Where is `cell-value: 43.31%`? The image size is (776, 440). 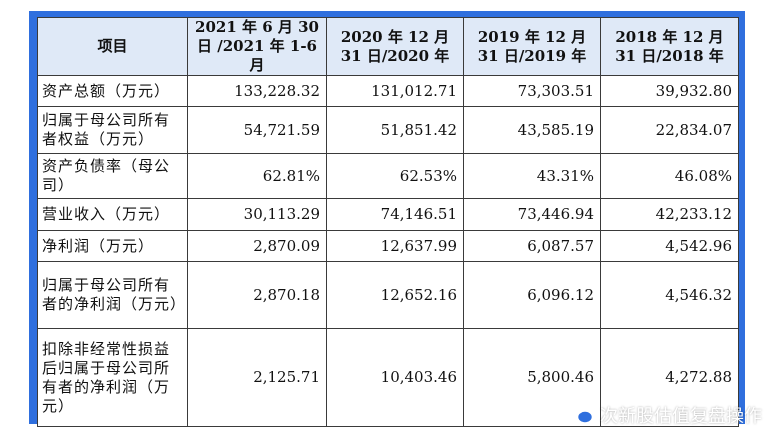 cell-value: 43.31% is located at coordinates (532, 176).